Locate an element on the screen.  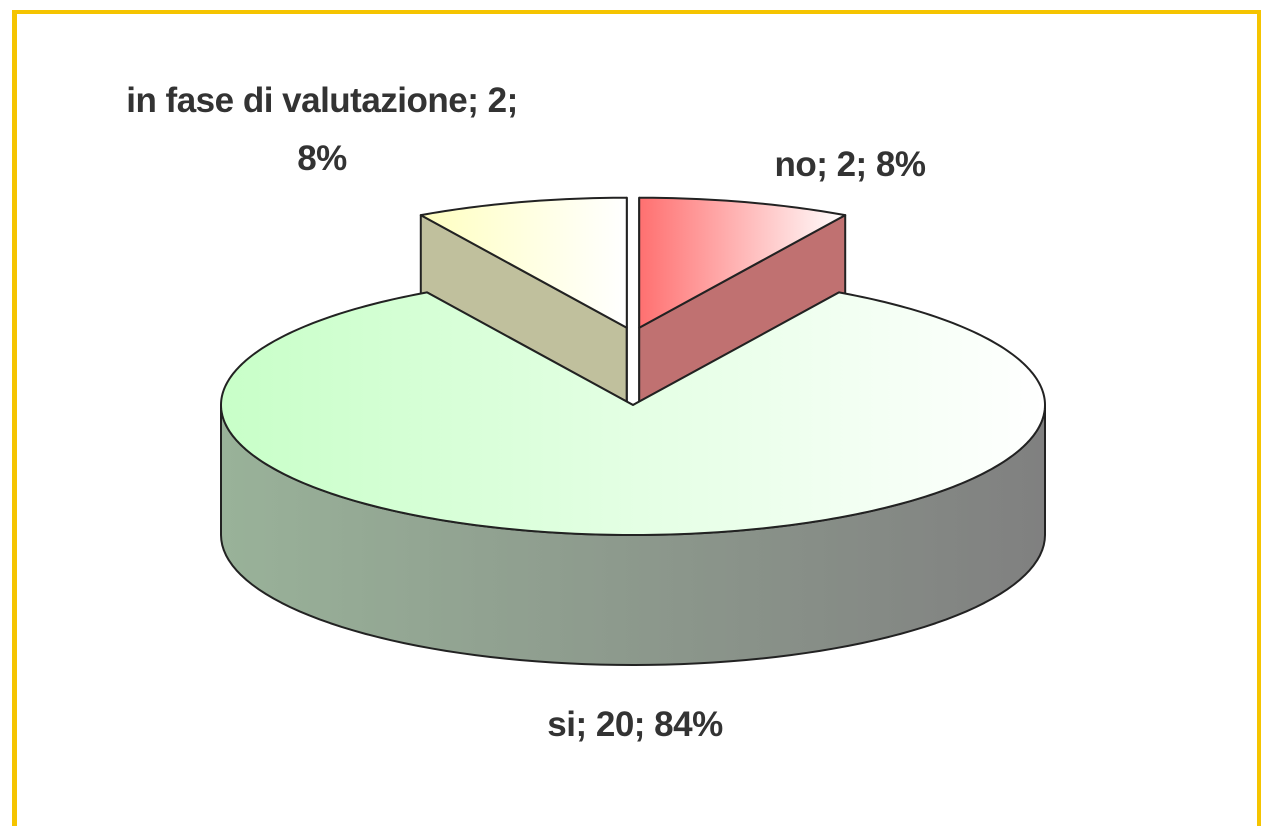
data-label: si; 20; 84% is located at coordinates (635, 724).